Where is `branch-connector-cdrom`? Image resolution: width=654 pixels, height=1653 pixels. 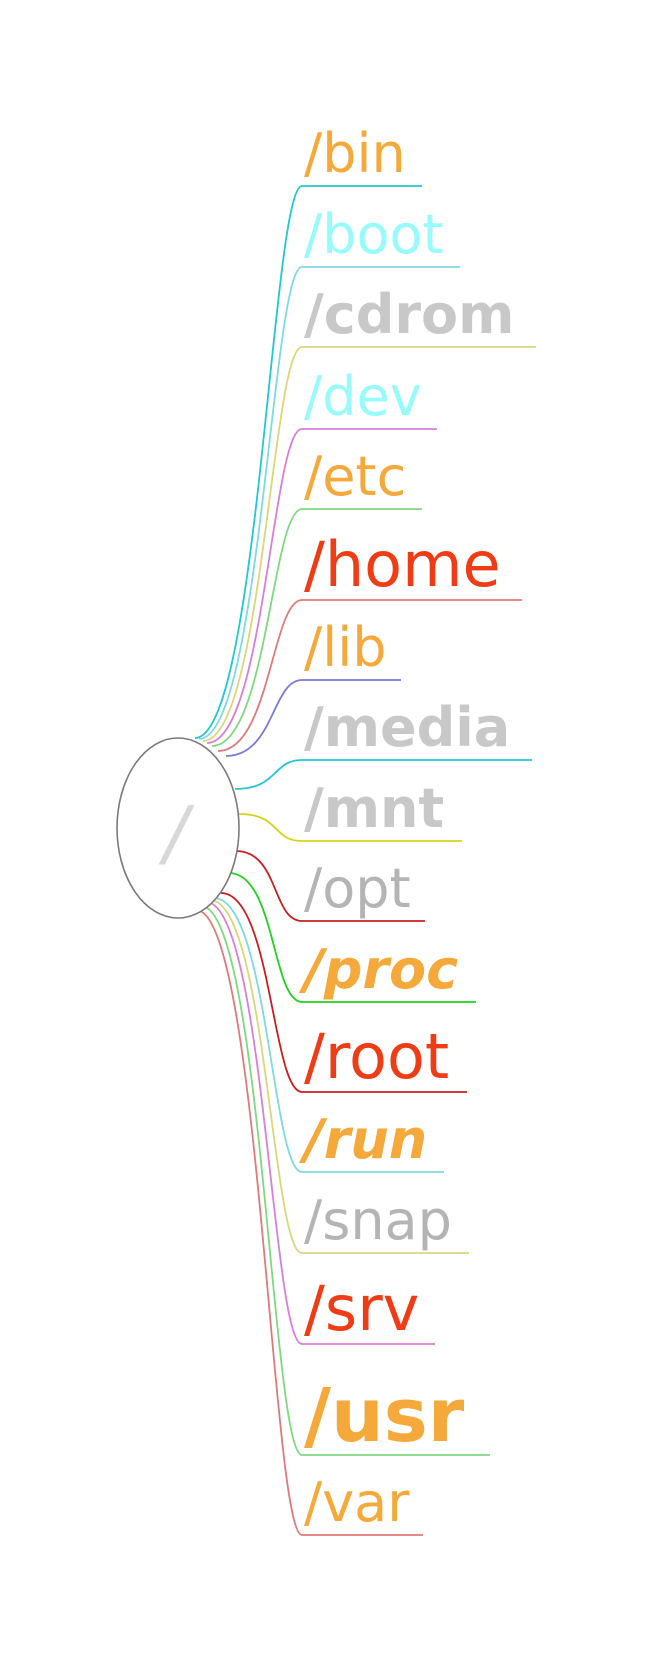
branch-connector-cdrom is located at coordinates (252, 544).